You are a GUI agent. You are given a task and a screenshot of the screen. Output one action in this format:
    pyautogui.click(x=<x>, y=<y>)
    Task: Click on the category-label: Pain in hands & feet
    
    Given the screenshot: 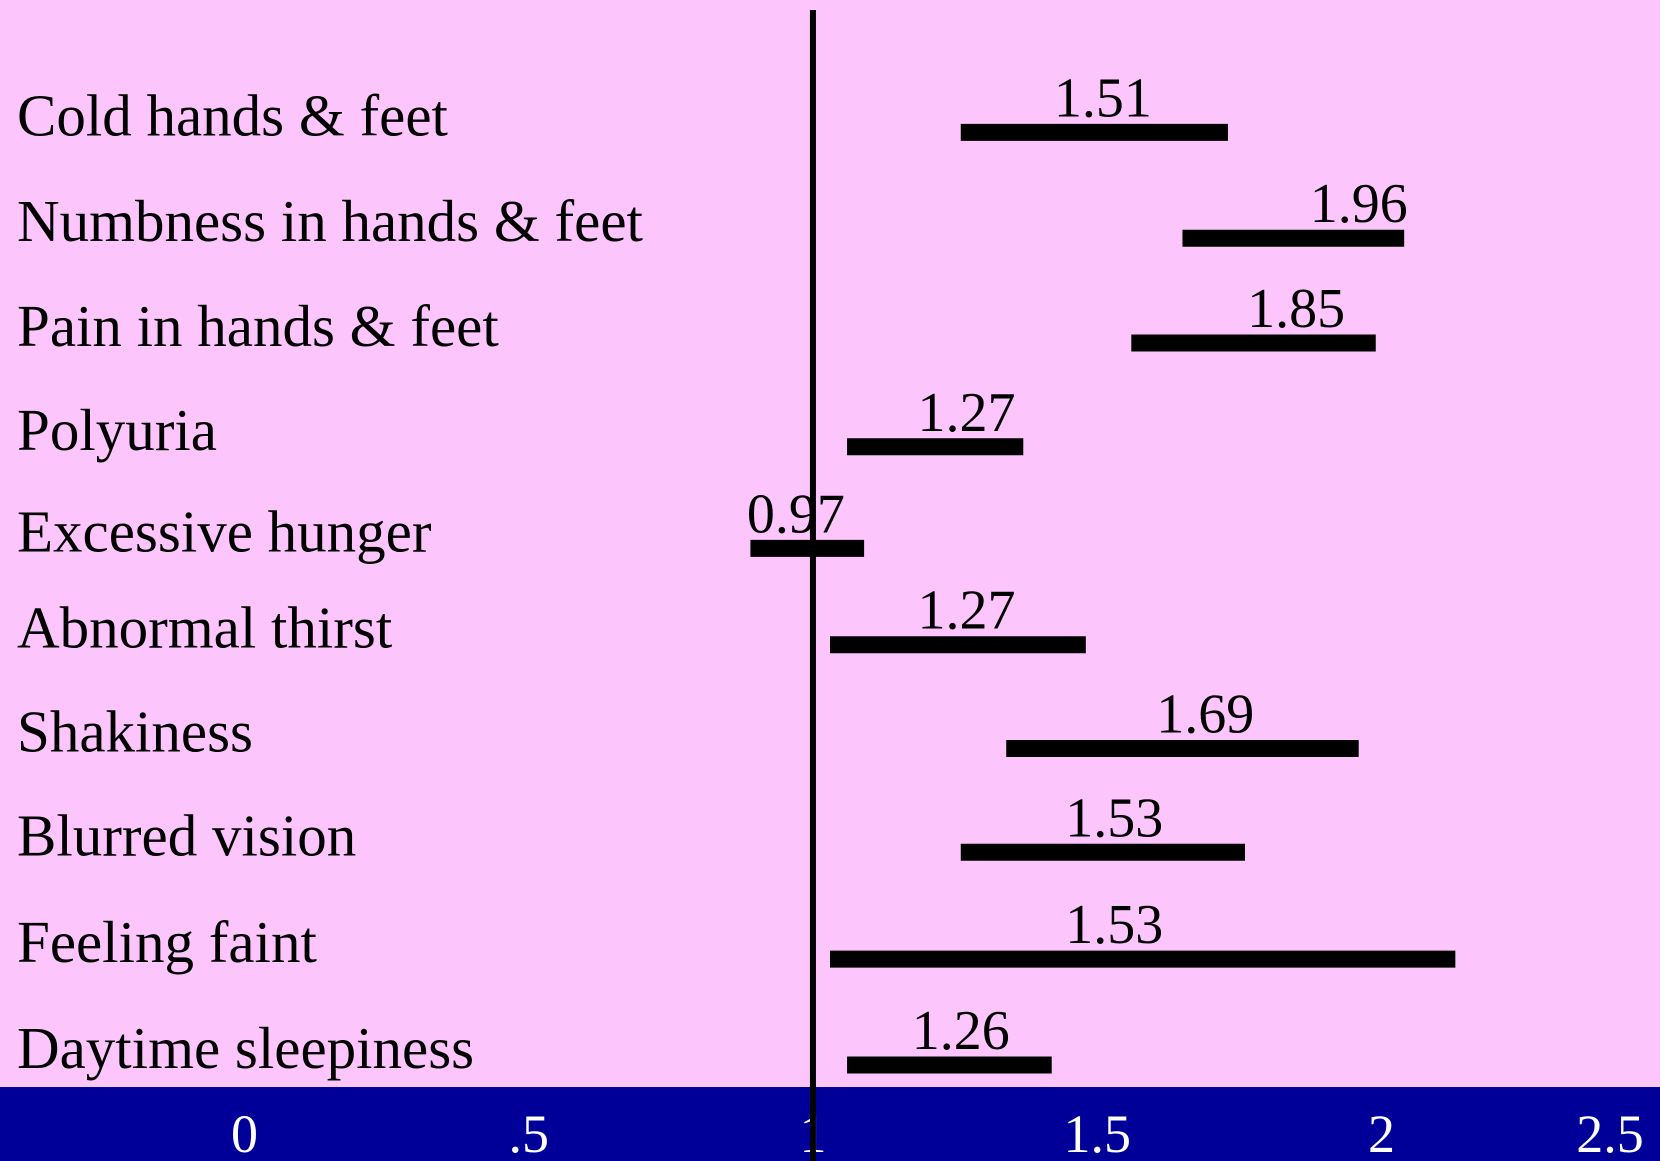 What is the action you would take?
    pyautogui.click(x=258, y=326)
    